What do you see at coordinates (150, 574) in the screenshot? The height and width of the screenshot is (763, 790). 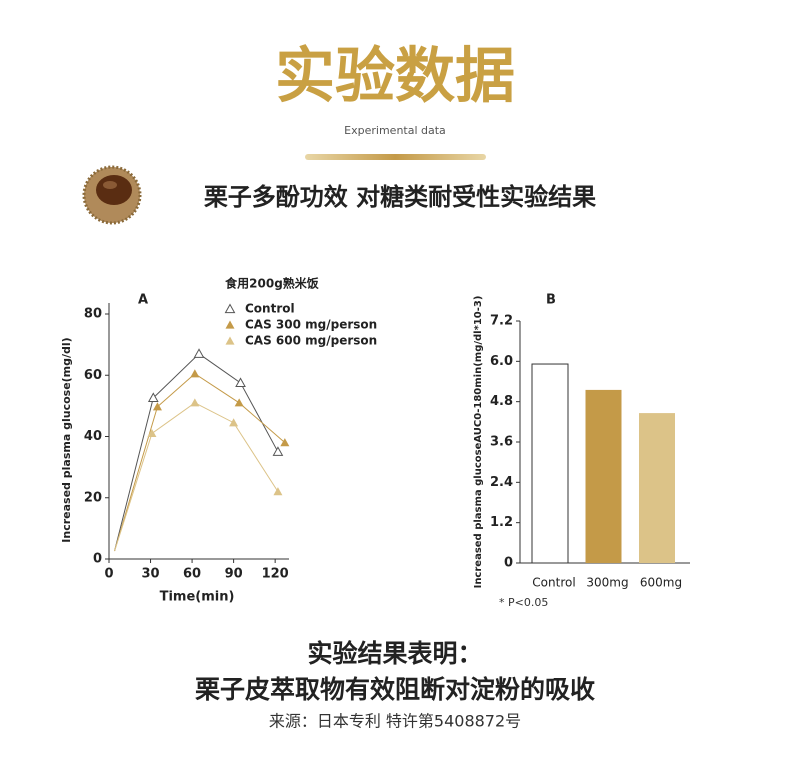 I see `x-tick-label: 30` at bounding box center [150, 574].